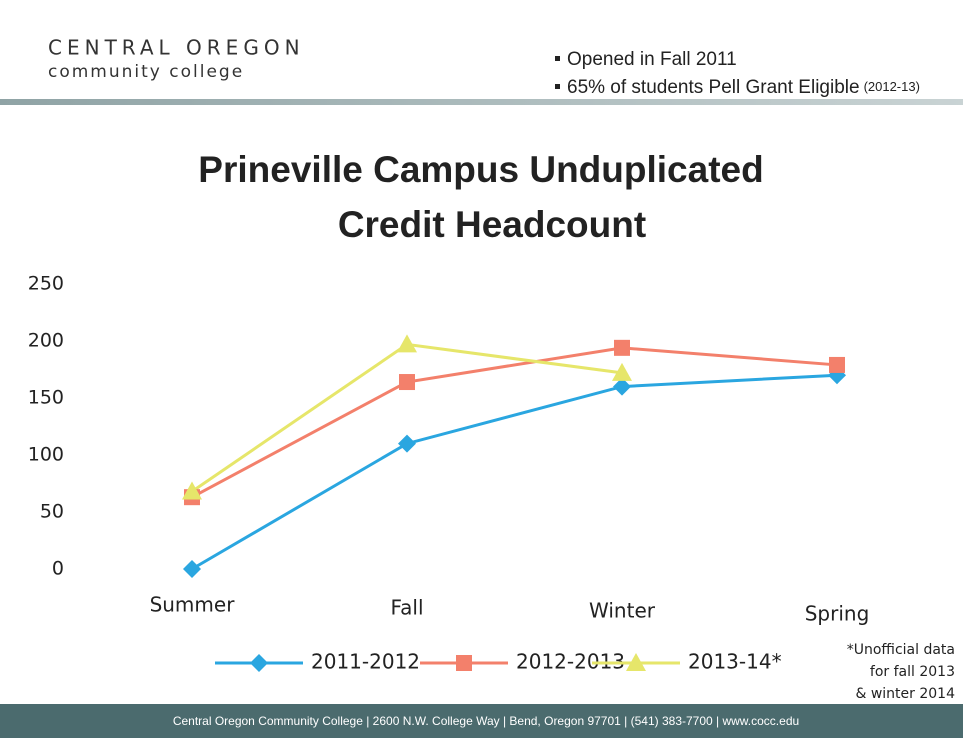  What do you see at coordinates (46, 398) in the screenshot?
I see `y-tick-label: 150` at bounding box center [46, 398].